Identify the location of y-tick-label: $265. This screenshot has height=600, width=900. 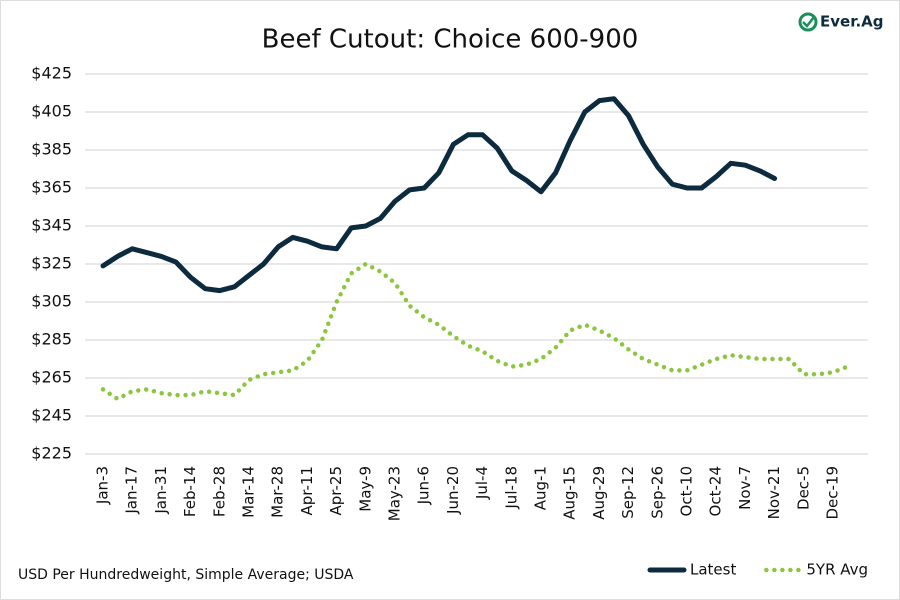
(51, 377).